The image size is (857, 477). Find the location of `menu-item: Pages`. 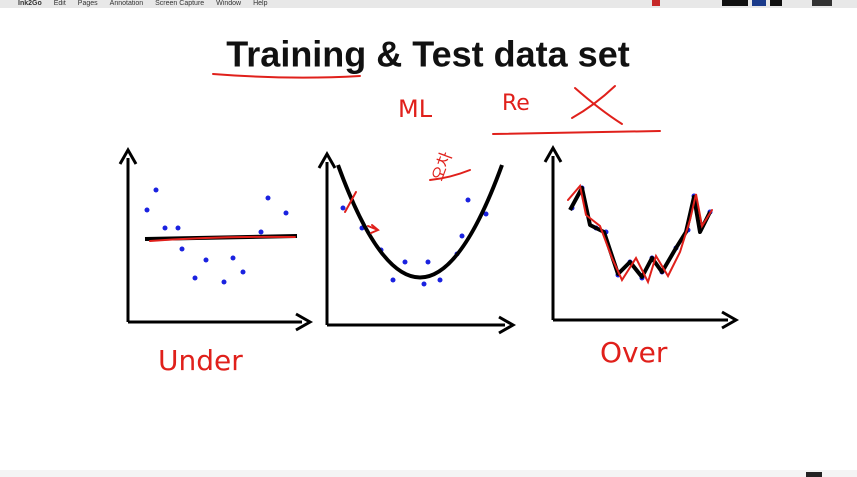

menu-item: Pages is located at coordinates (88, 3).